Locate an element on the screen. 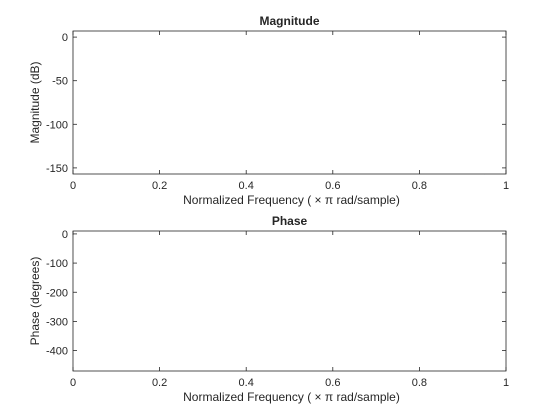 The width and height of the screenshot is (560, 420). magnitude-xtick-label-4: 0.8 is located at coordinates (419, 186).